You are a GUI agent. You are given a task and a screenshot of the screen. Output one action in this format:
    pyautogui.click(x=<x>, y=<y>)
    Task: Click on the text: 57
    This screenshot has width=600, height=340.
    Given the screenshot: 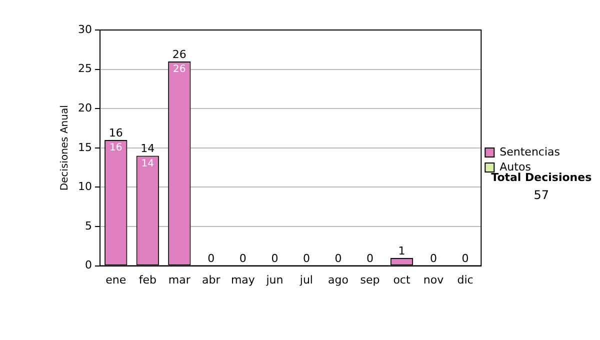 What is the action you would take?
    pyautogui.click(x=542, y=195)
    